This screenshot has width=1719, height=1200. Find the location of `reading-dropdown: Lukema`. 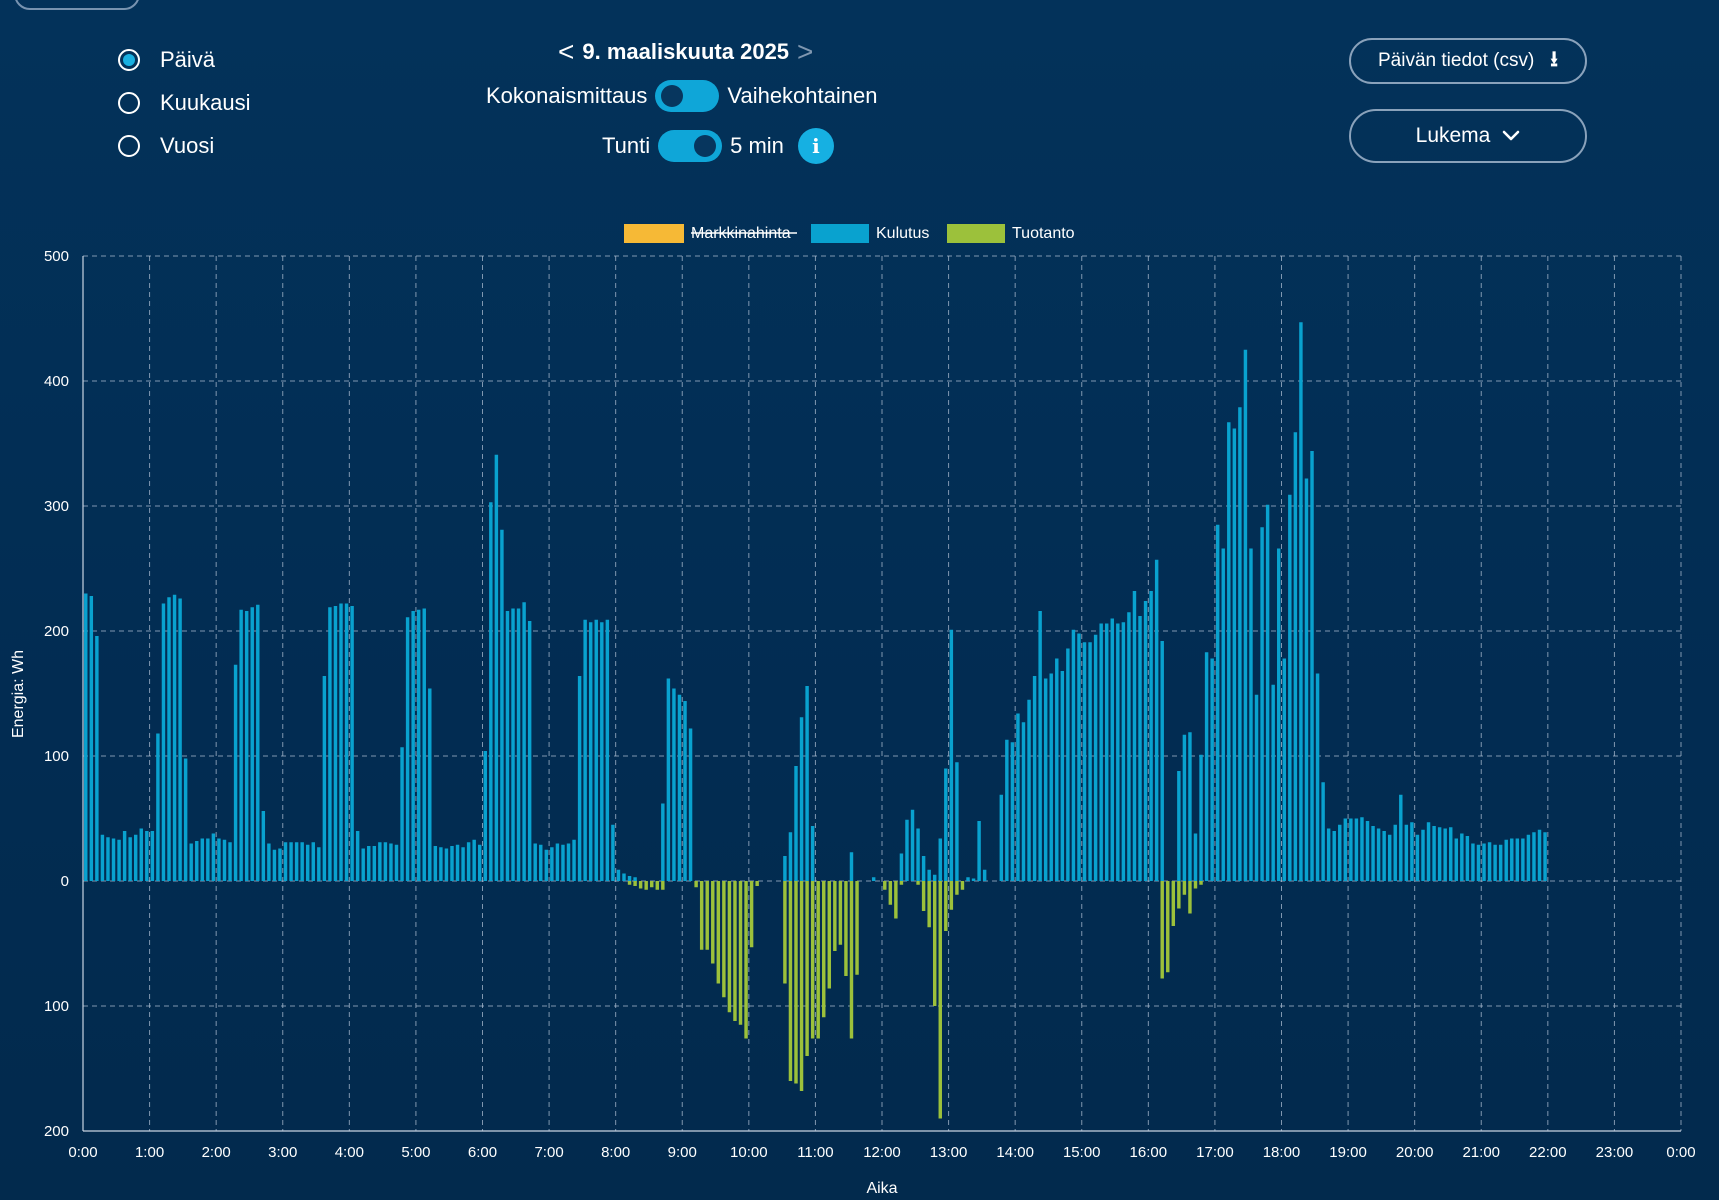

reading-dropdown: Lukema is located at coordinates (1468, 136).